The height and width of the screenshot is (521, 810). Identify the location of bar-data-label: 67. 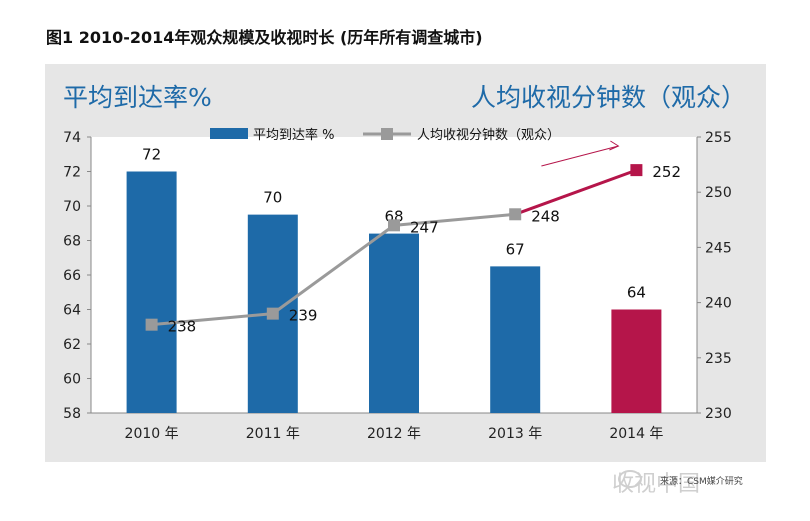
(515, 249).